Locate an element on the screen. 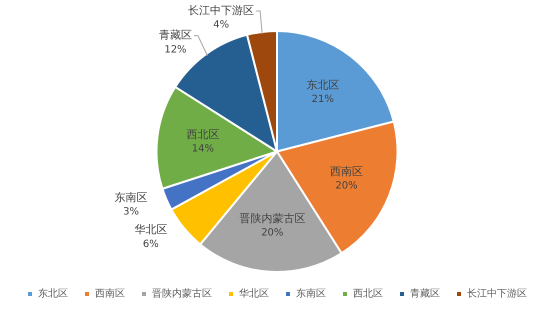 The height and width of the screenshot is (323, 554). legend-label: 西南区 is located at coordinates (110, 294).